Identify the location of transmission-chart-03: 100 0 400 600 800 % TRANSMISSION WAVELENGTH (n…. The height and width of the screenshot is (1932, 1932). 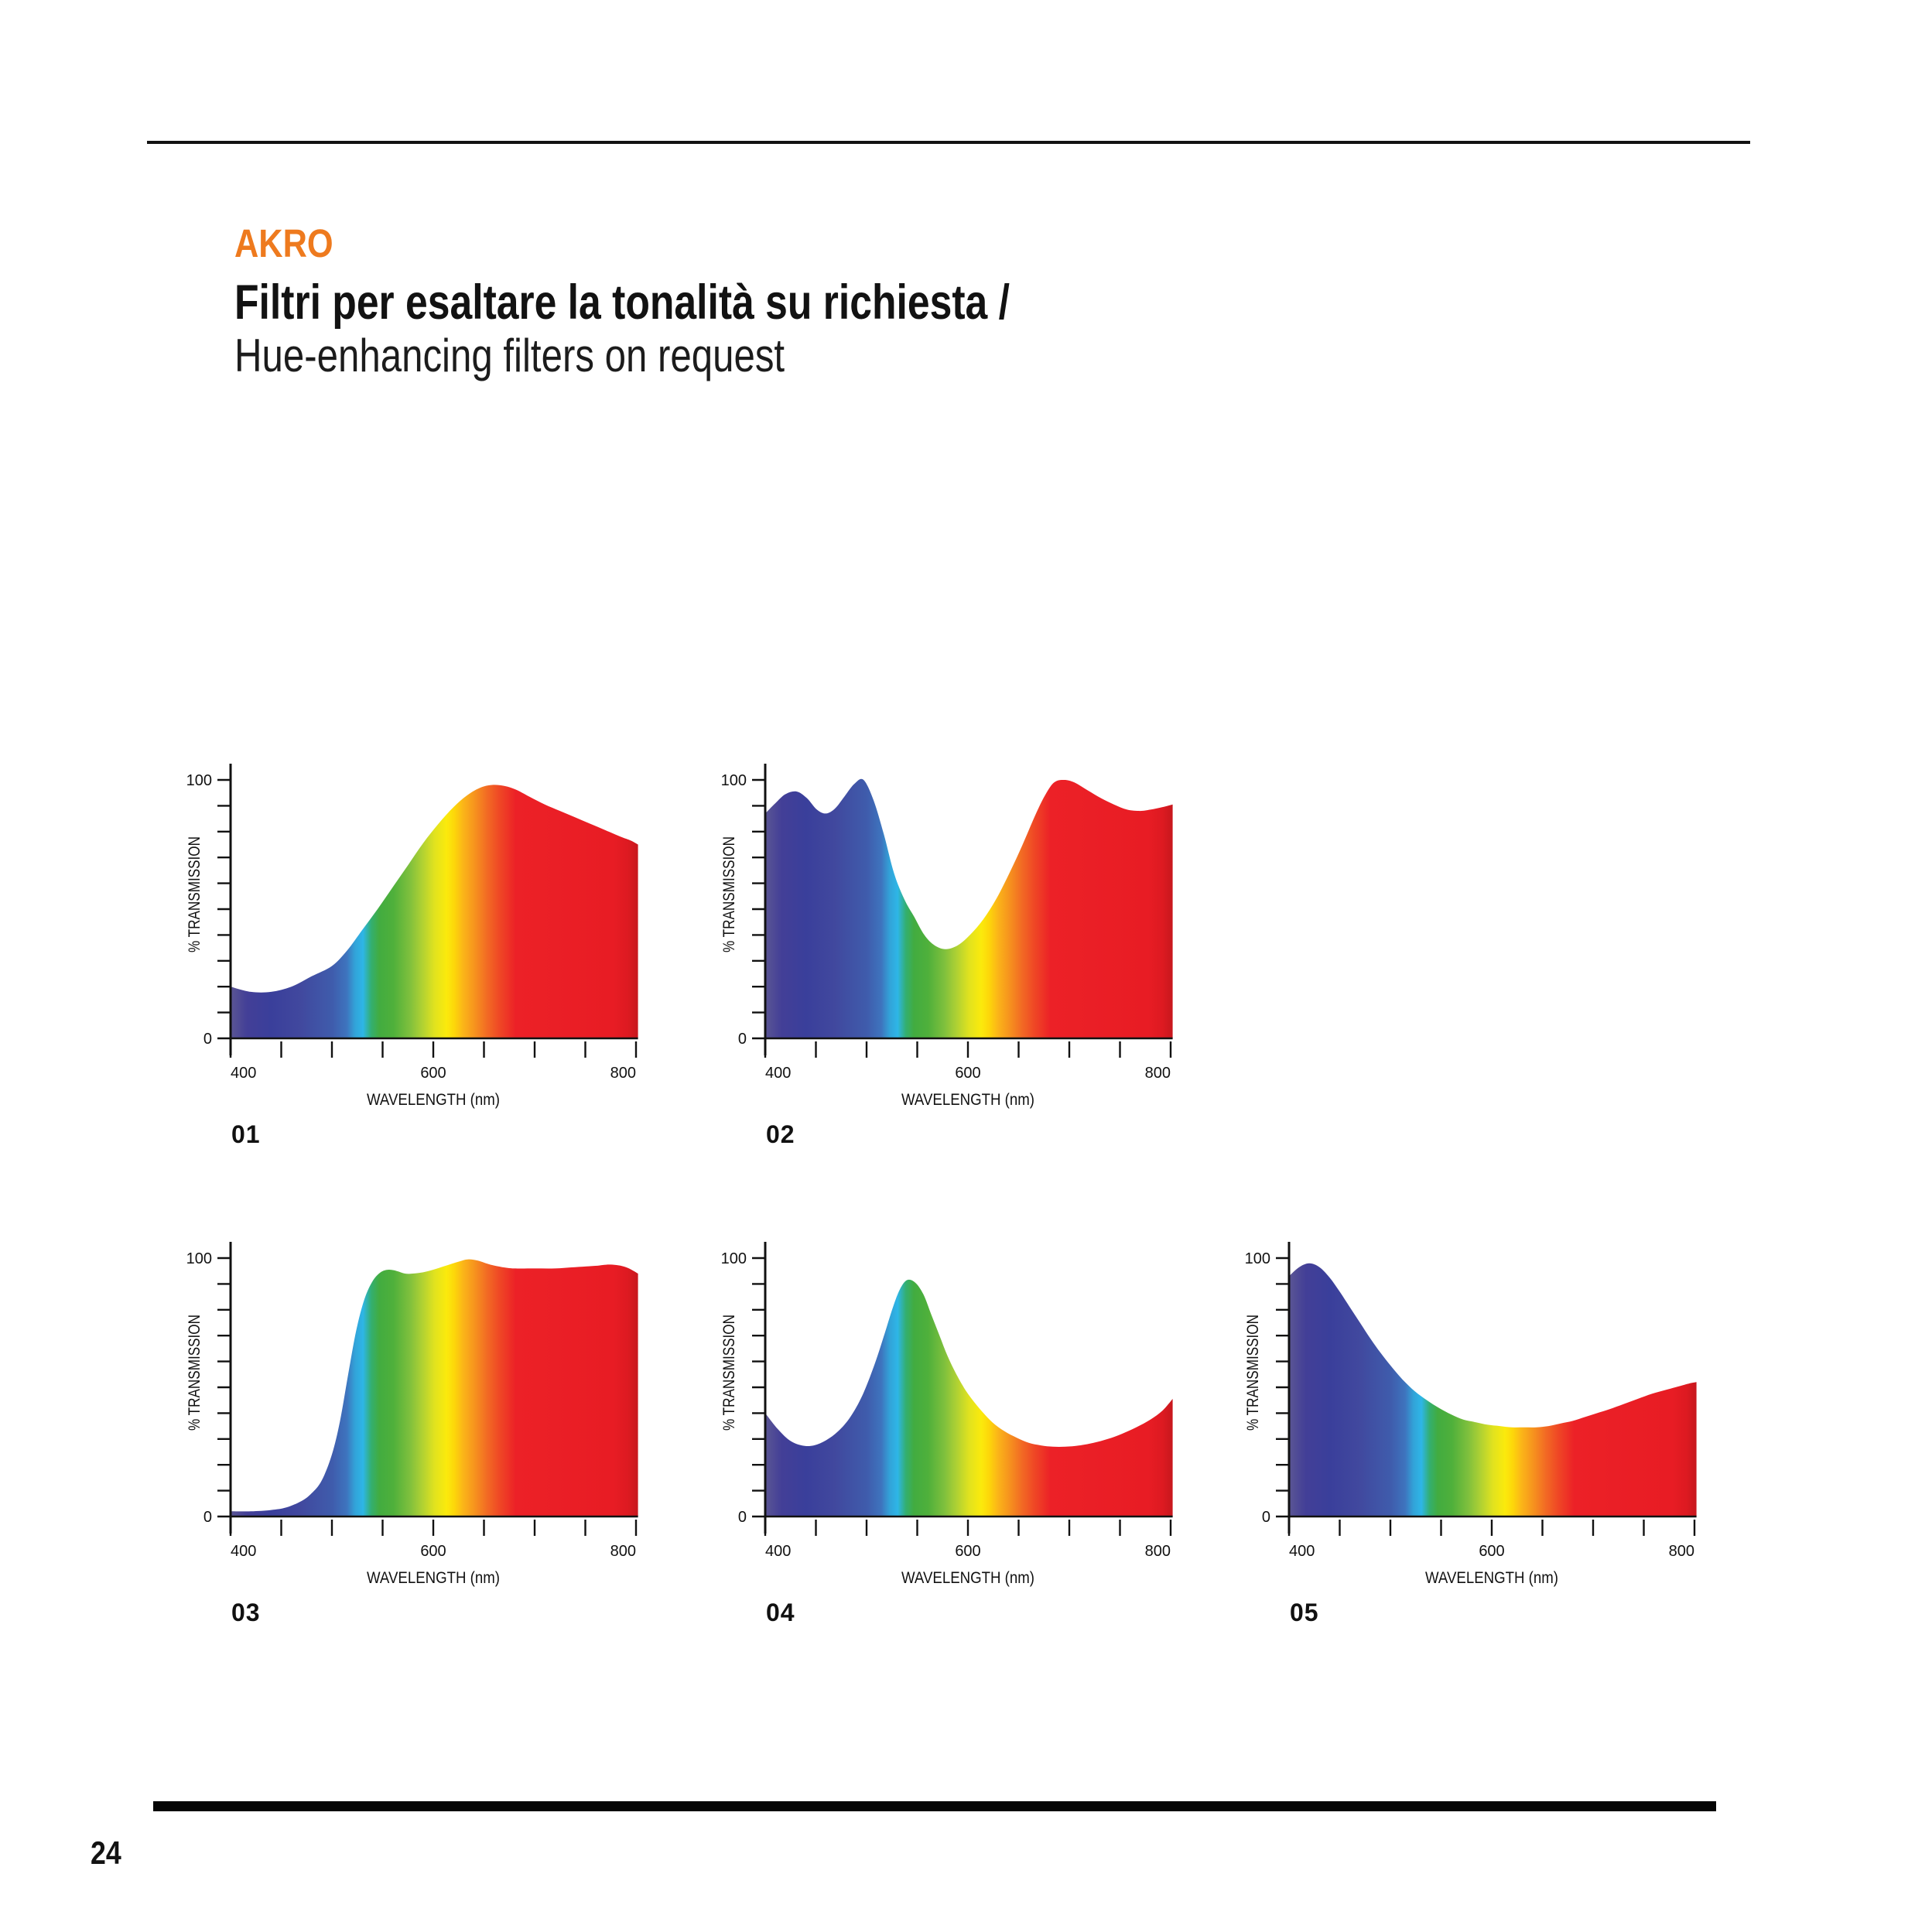
(424, 1404).